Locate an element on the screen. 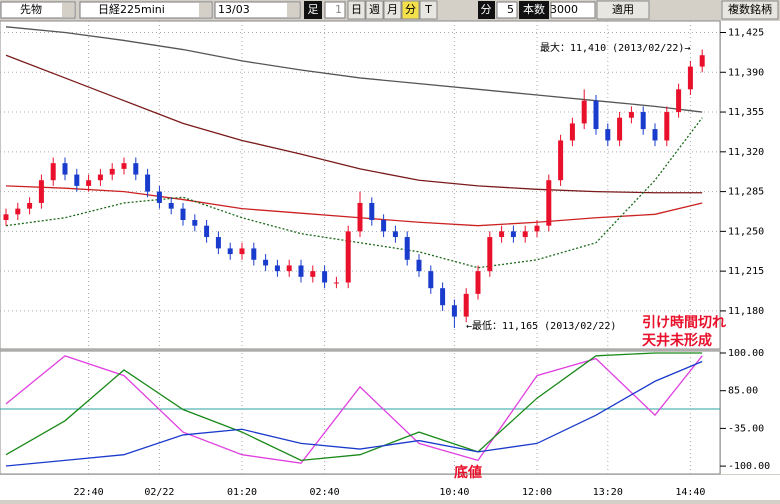 The image size is (780, 504). max-label: 最大：11,410 (2013/02/22)→ is located at coordinates (615, 47).